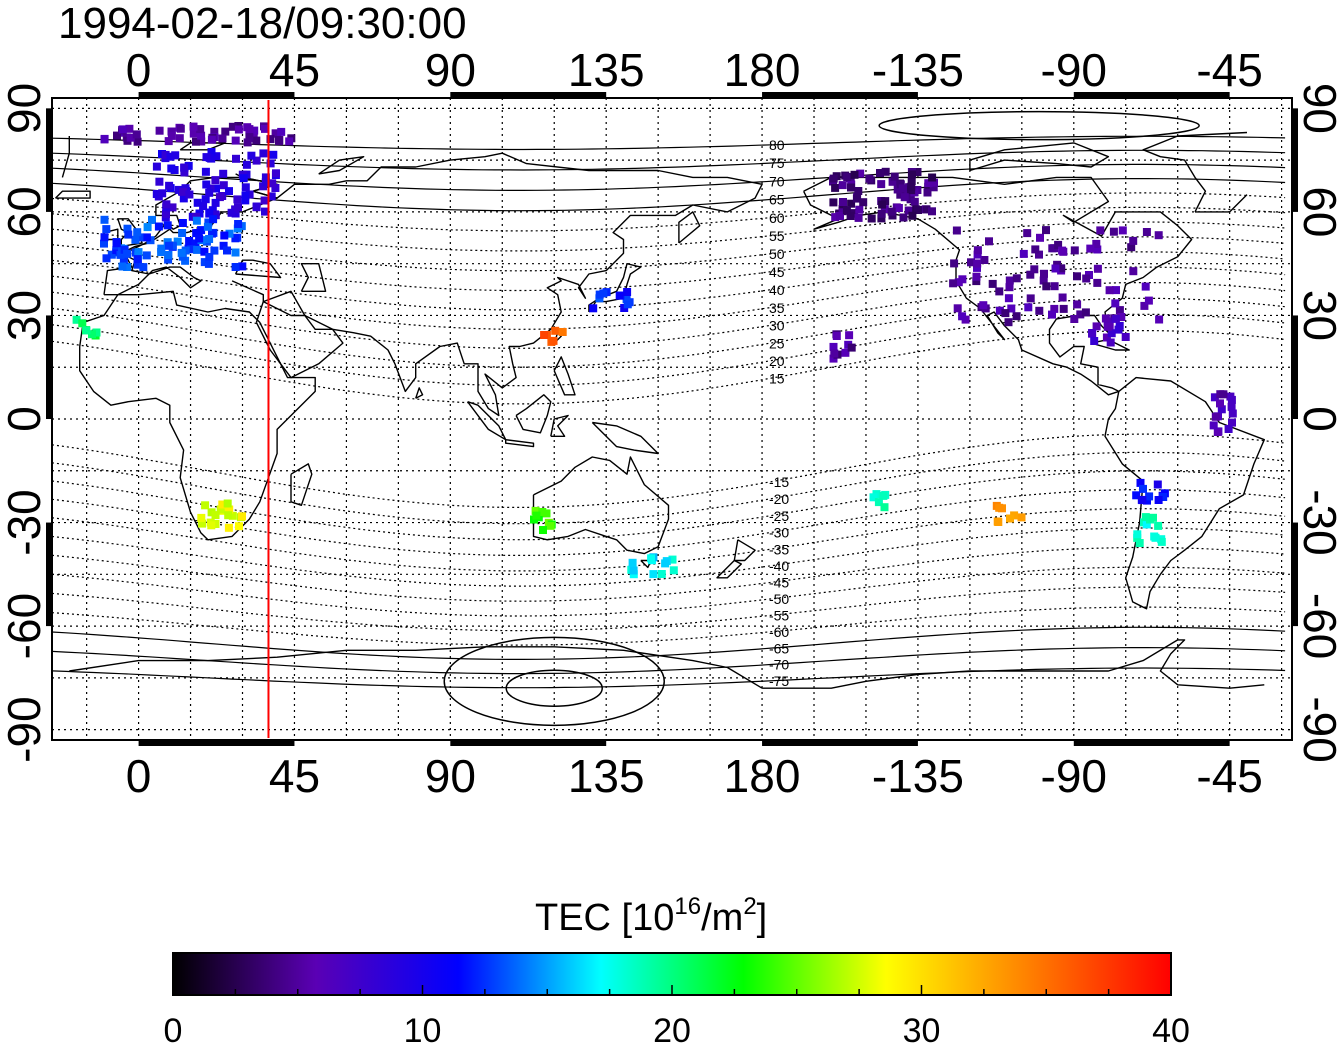 This screenshot has width=1344, height=1048. I want to click on mlat-label: 30, so click(777, 326).